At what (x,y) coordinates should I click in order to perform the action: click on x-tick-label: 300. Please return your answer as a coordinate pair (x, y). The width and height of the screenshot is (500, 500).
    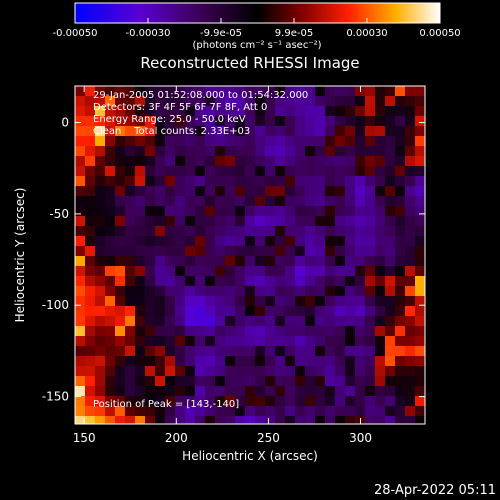
    Looking at the image, I should click on (360, 438).